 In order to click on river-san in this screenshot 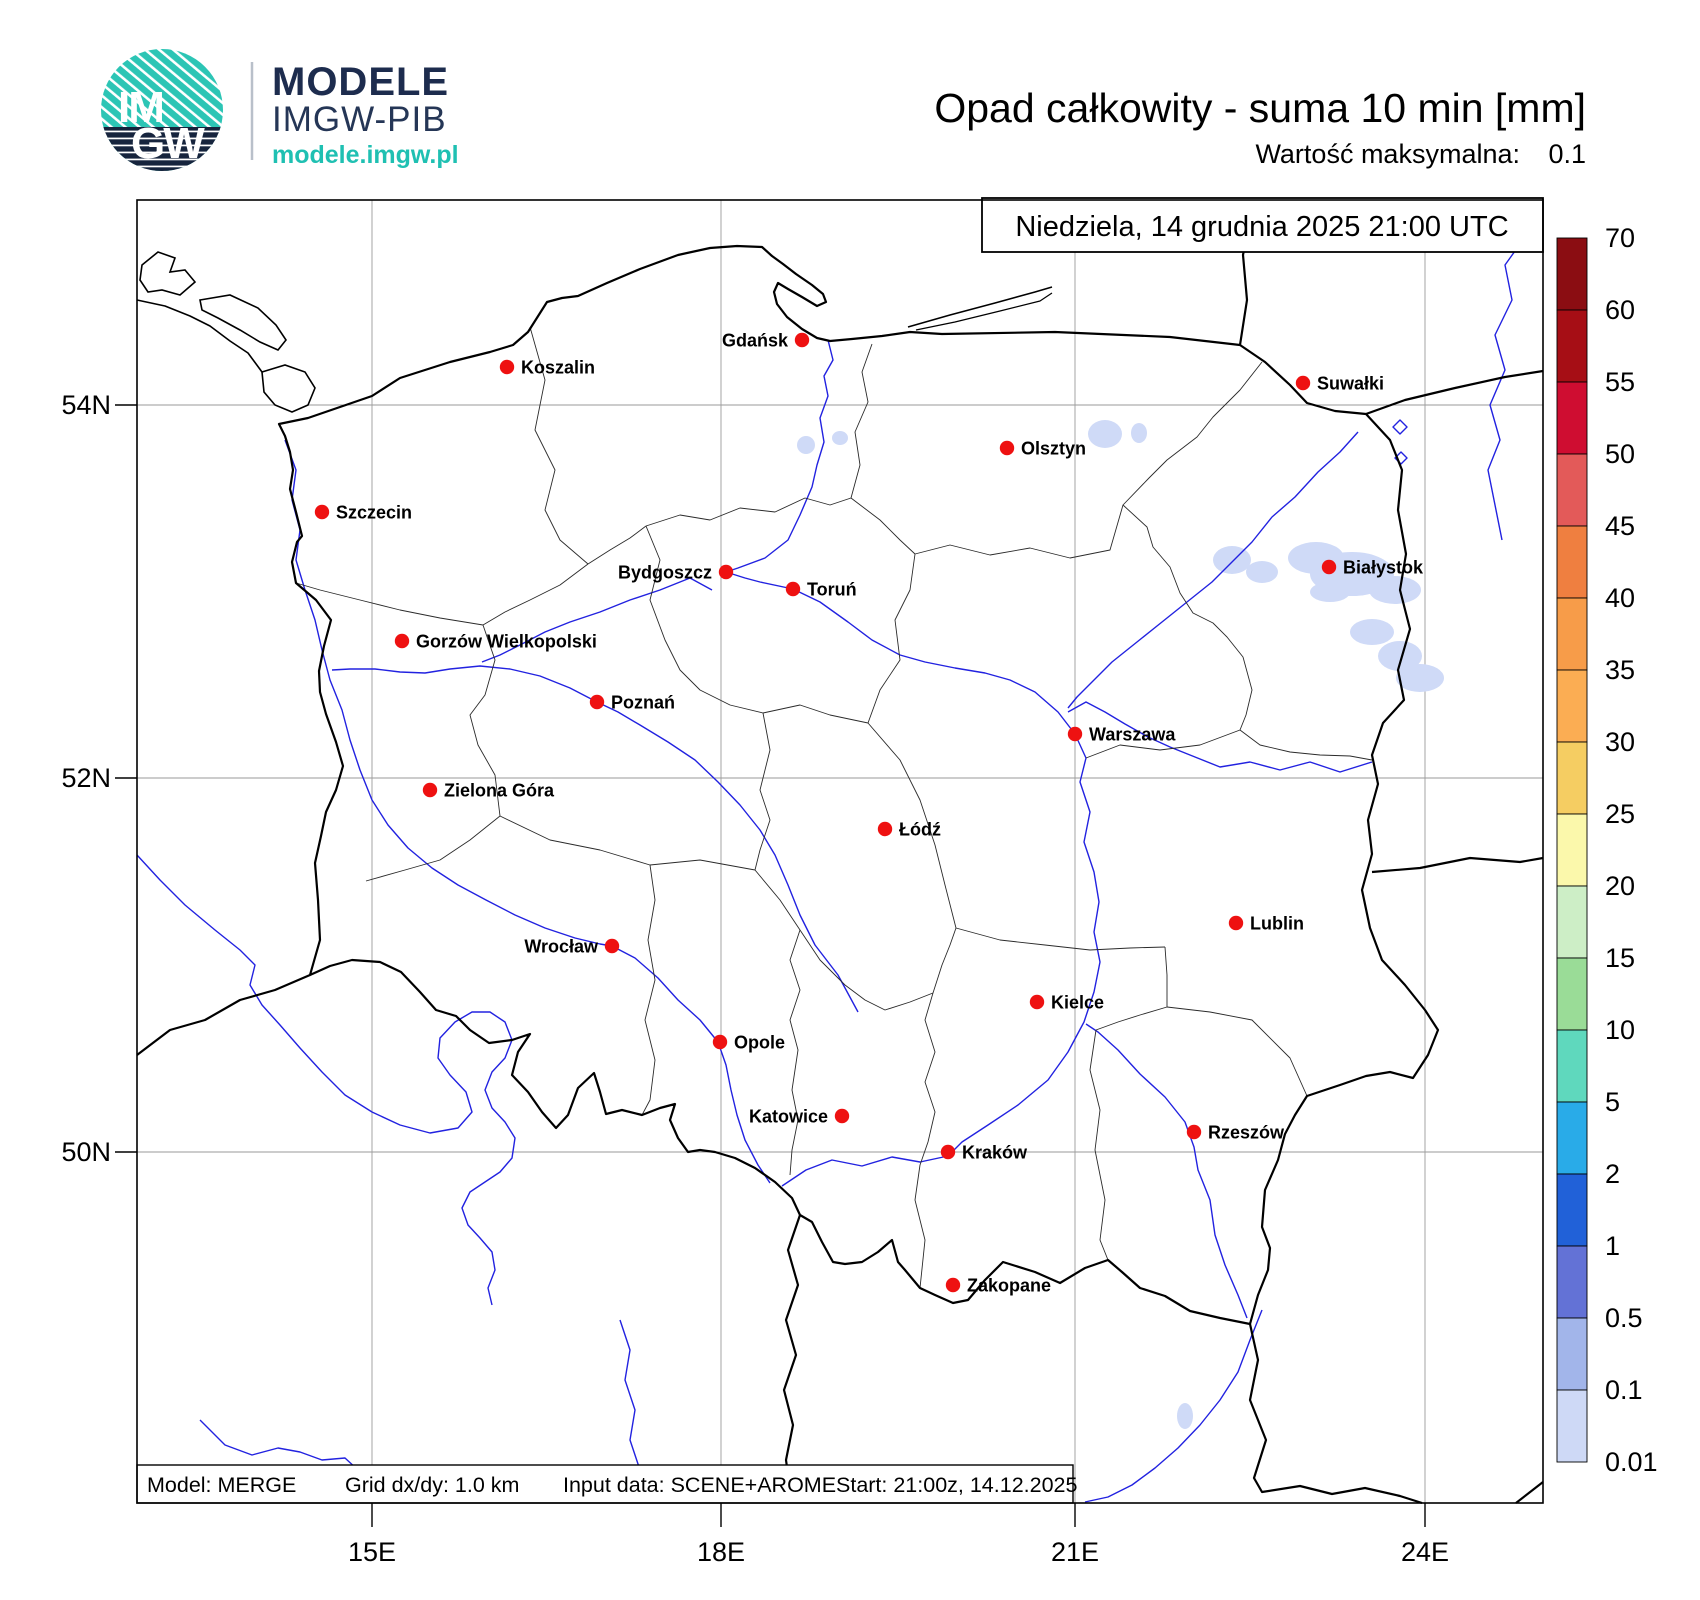, I will do `click(1166, 1171)`.